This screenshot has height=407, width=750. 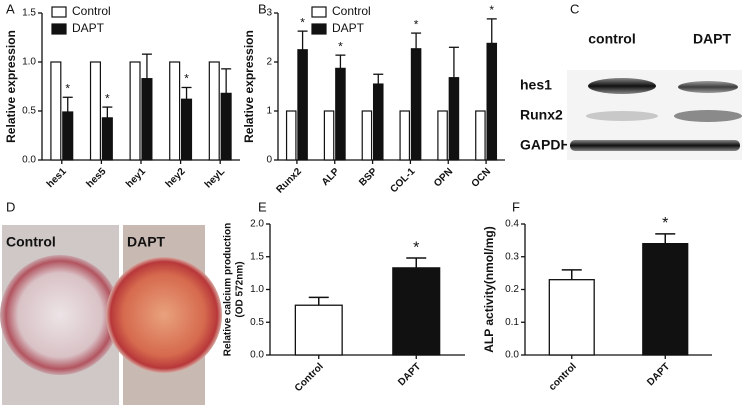 I want to click on x-tick-label: OCN, so click(x=482, y=178).